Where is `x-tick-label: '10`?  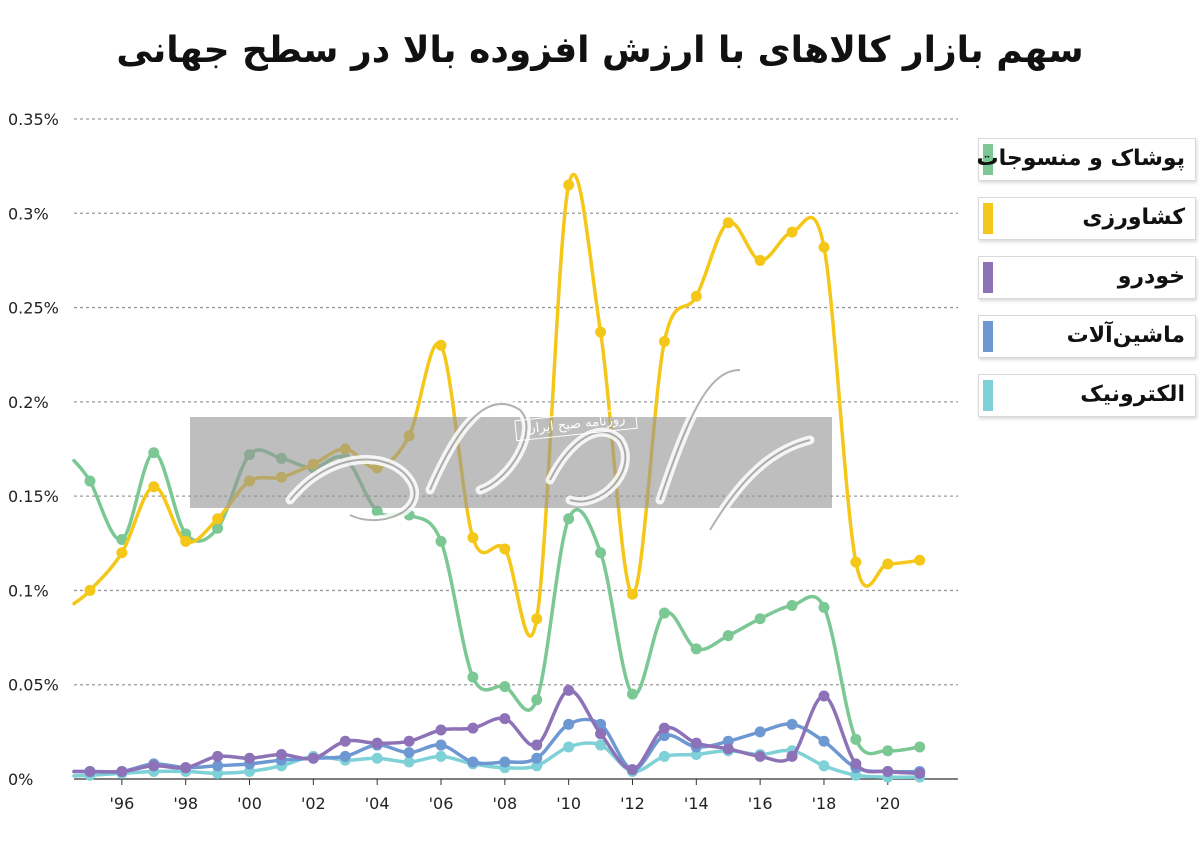
x-tick-label: '10 is located at coordinates (568, 803).